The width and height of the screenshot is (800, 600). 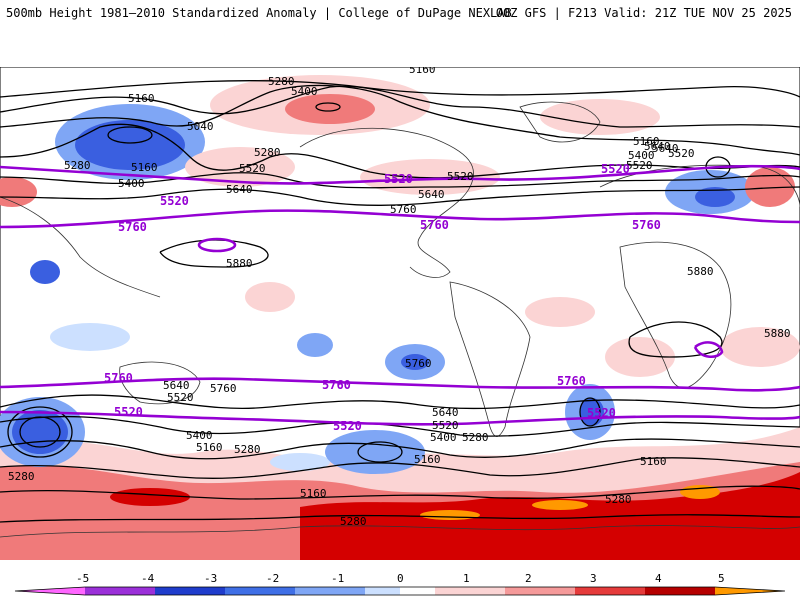 I want to click on colorbar-ticks: -5 -4 -3 -2 -1 0 1 2 3 4 5, so click(x=400, y=578).